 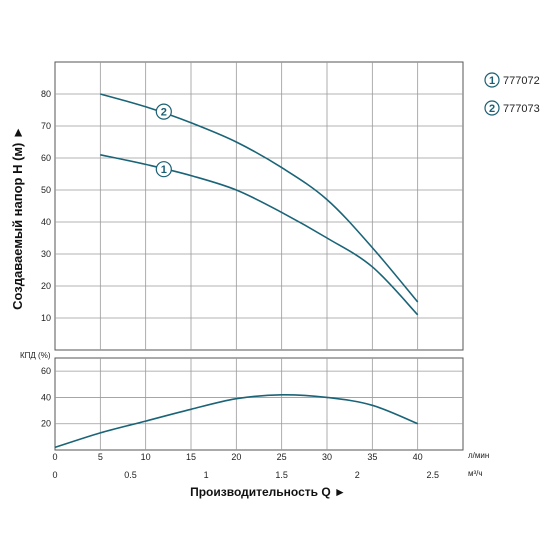 What do you see at coordinates (46, 424) in the screenshot?
I see `efficiency-y-tick-label: 20` at bounding box center [46, 424].